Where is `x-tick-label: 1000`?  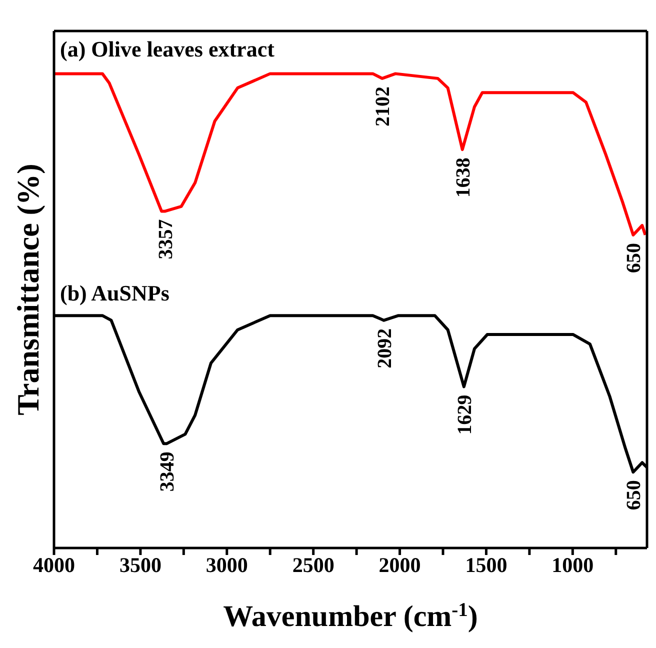
x-tick-label: 1000 is located at coordinates (573, 564).